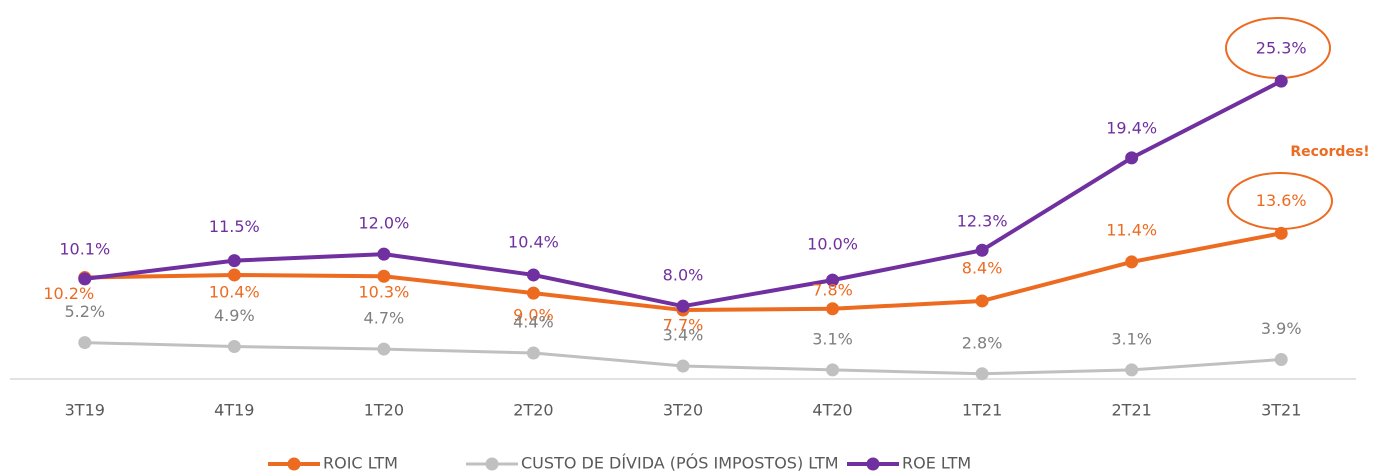 The width and height of the screenshot is (1378, 474). What do you see at coordinates (982, 342) in the screenshot?
I see `data-label: 2.8%` at bounding box center [982, 342].